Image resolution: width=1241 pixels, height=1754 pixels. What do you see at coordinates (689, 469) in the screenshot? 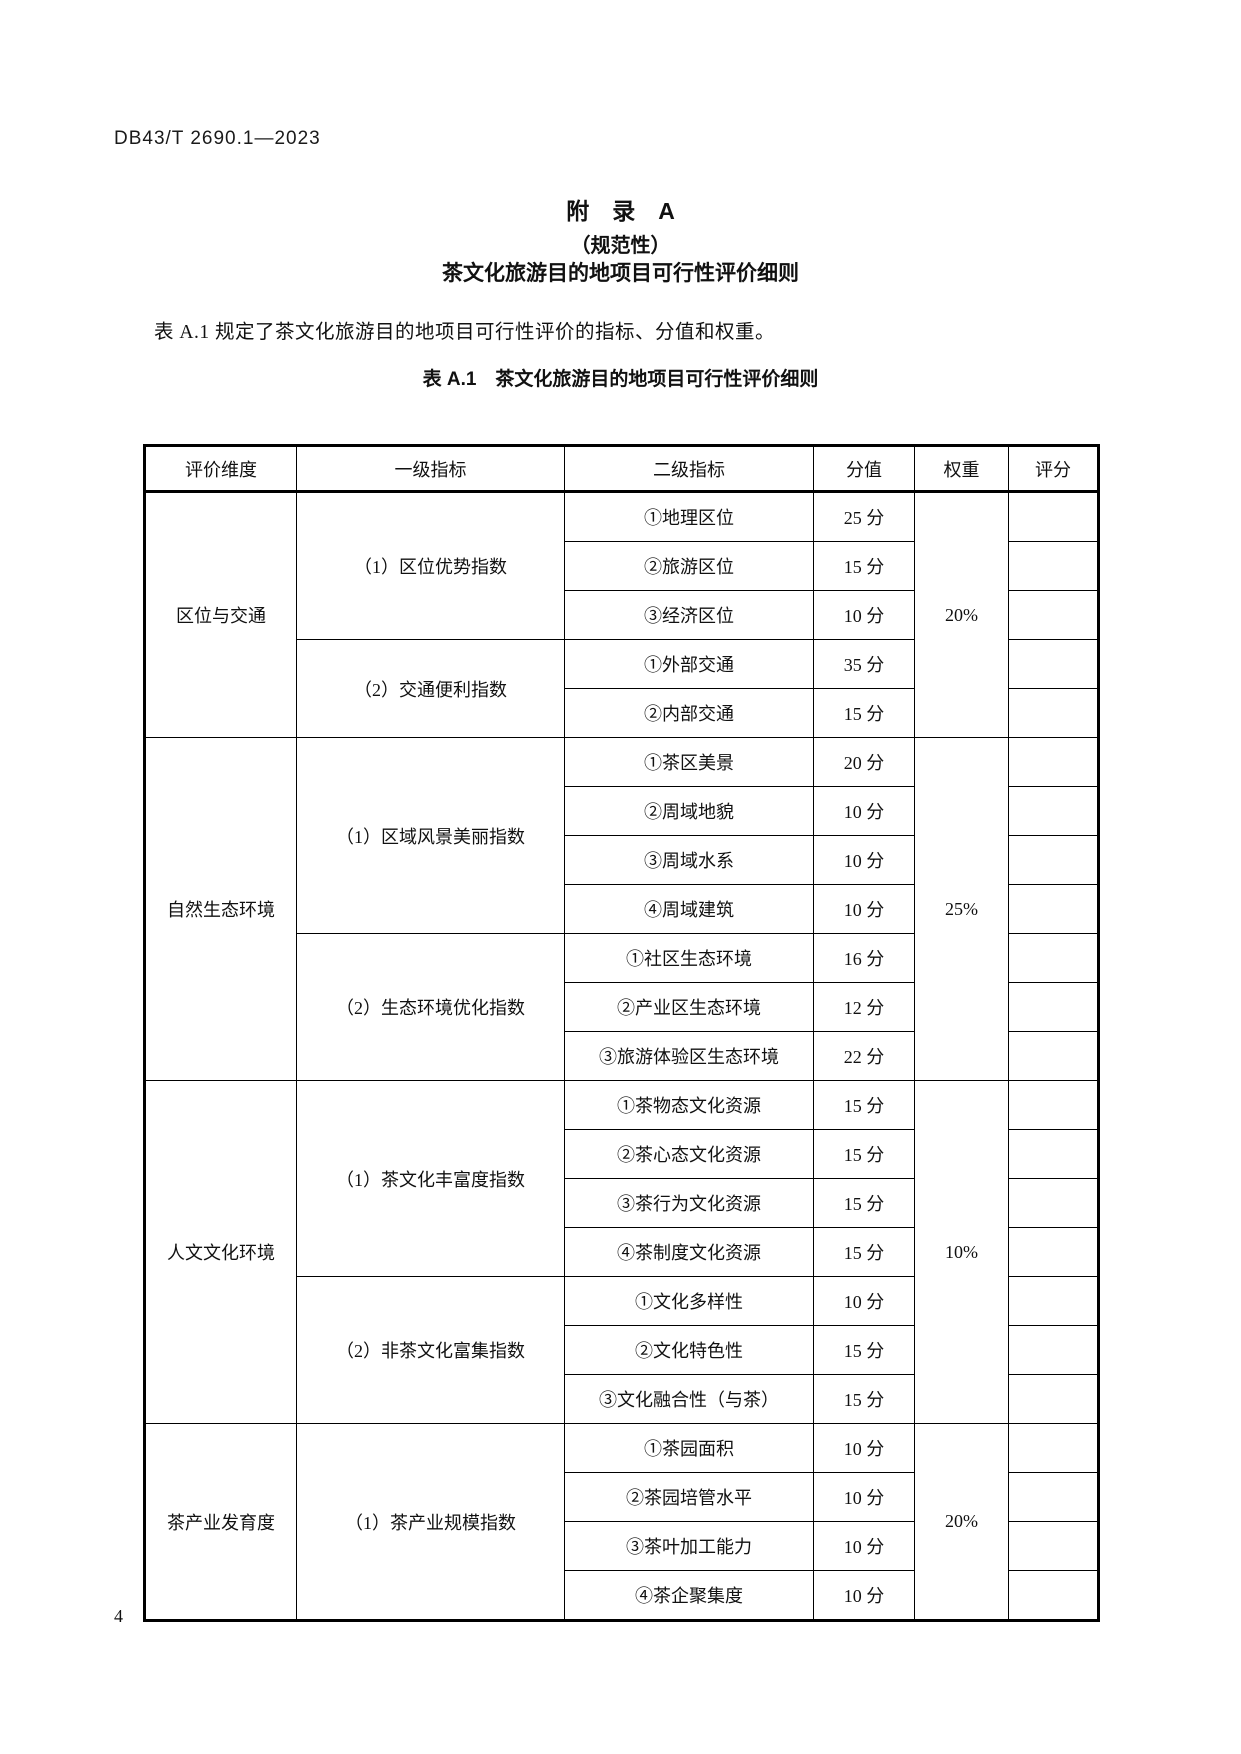
I see `col-header-level2: 二级指标` at bounding box center [689, 469].